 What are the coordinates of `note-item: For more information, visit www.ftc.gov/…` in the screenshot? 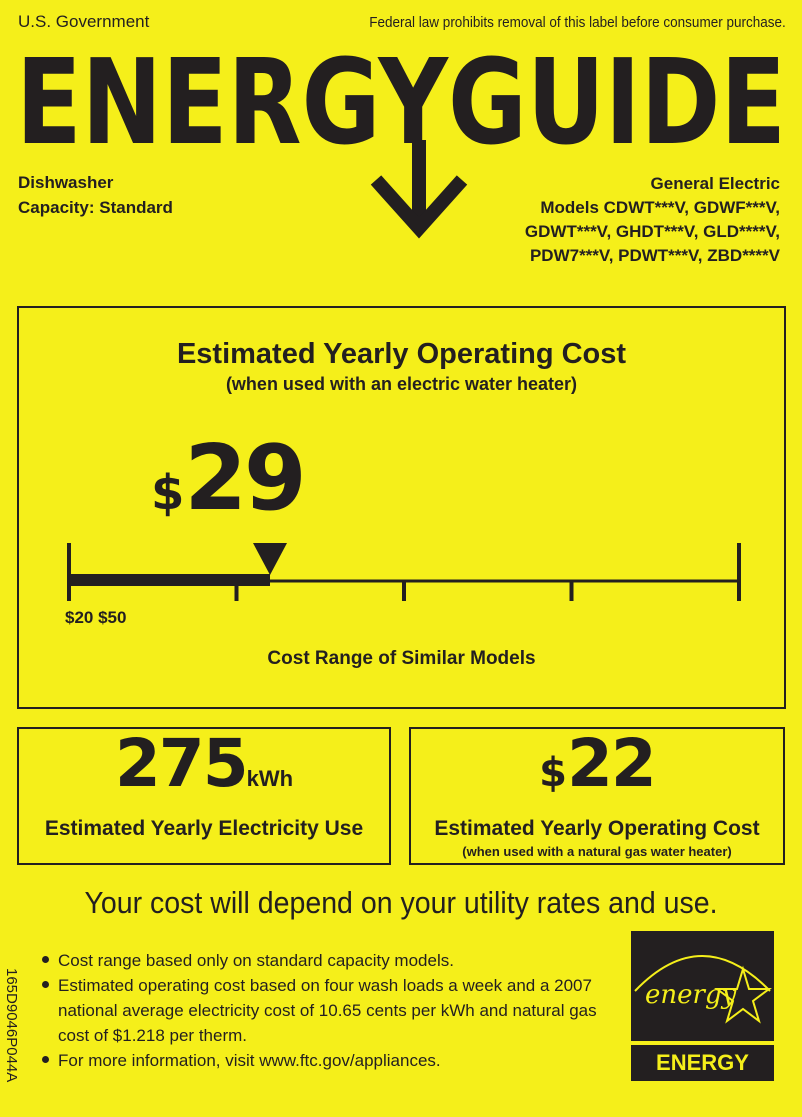 It's located at (323, 1060).